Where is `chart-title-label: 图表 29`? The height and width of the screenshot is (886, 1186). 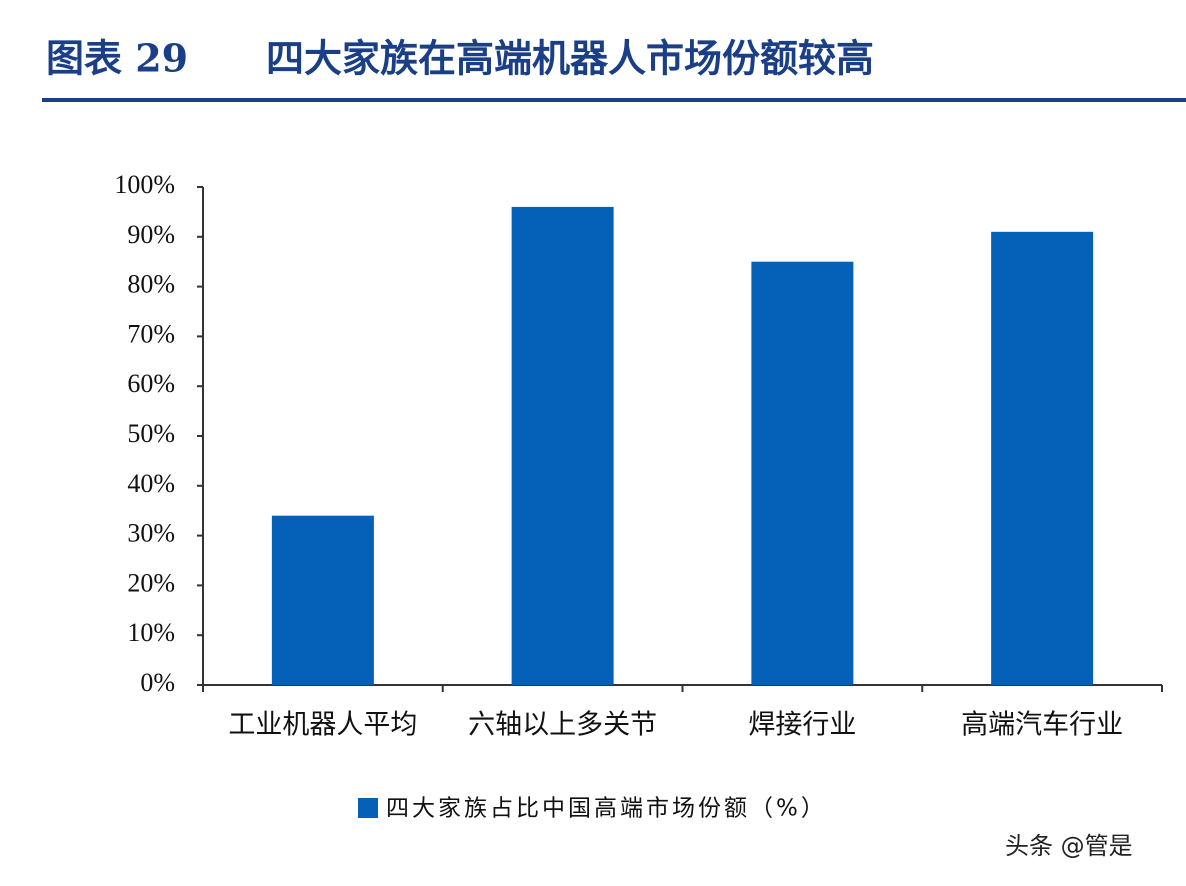
chart-title-label: 图表 29 is located at coordinates (117, 58).